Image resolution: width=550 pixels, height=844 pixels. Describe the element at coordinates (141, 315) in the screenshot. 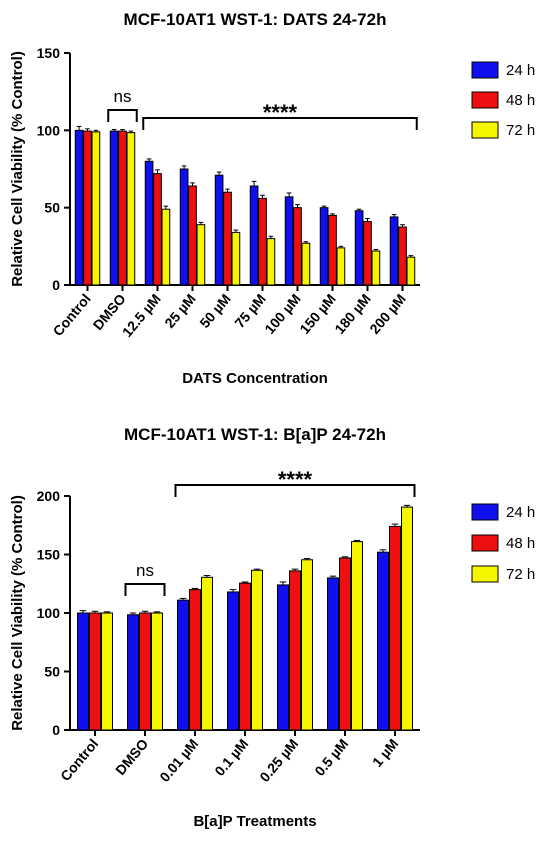

I see `x-tick-label: 12.5 µM` at that location.